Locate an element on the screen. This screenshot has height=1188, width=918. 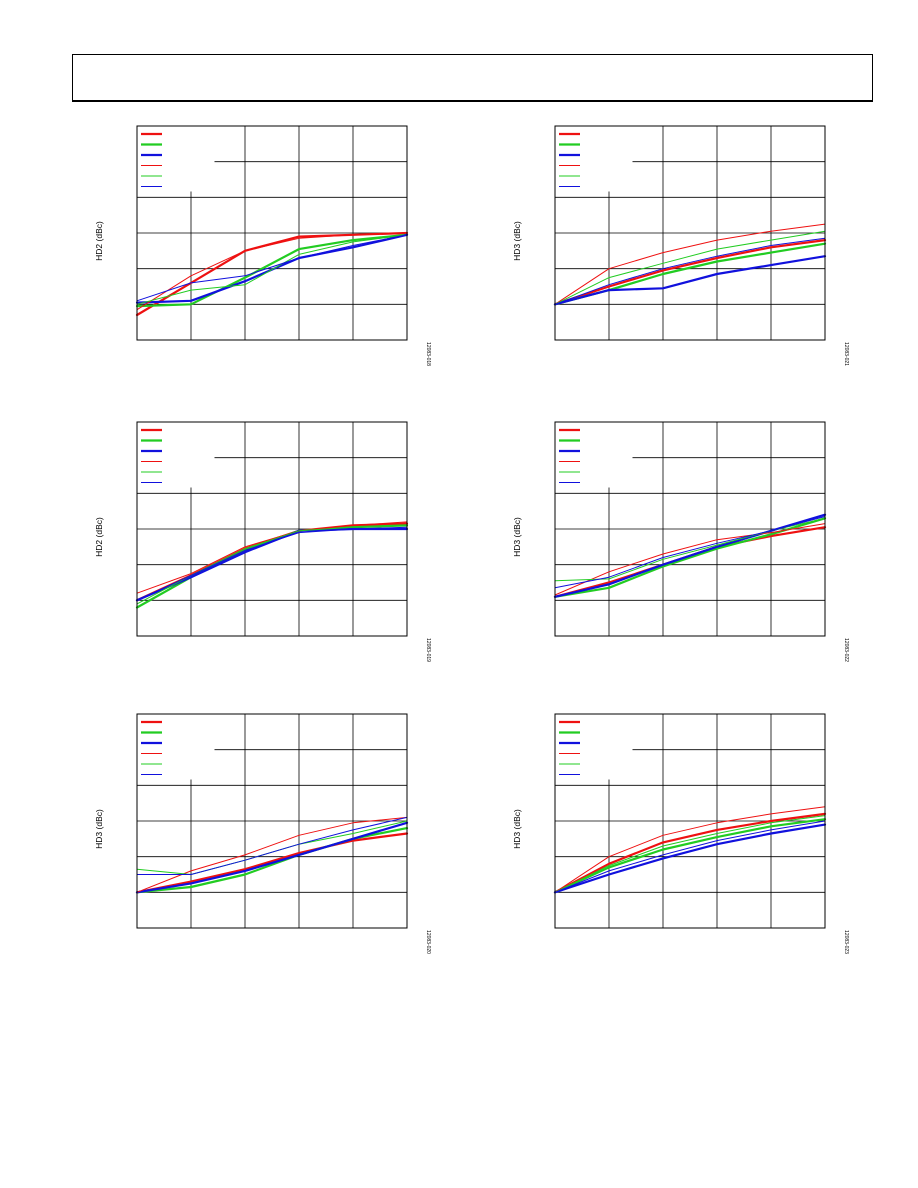
page-header-box is located at coordinates (472, 78).